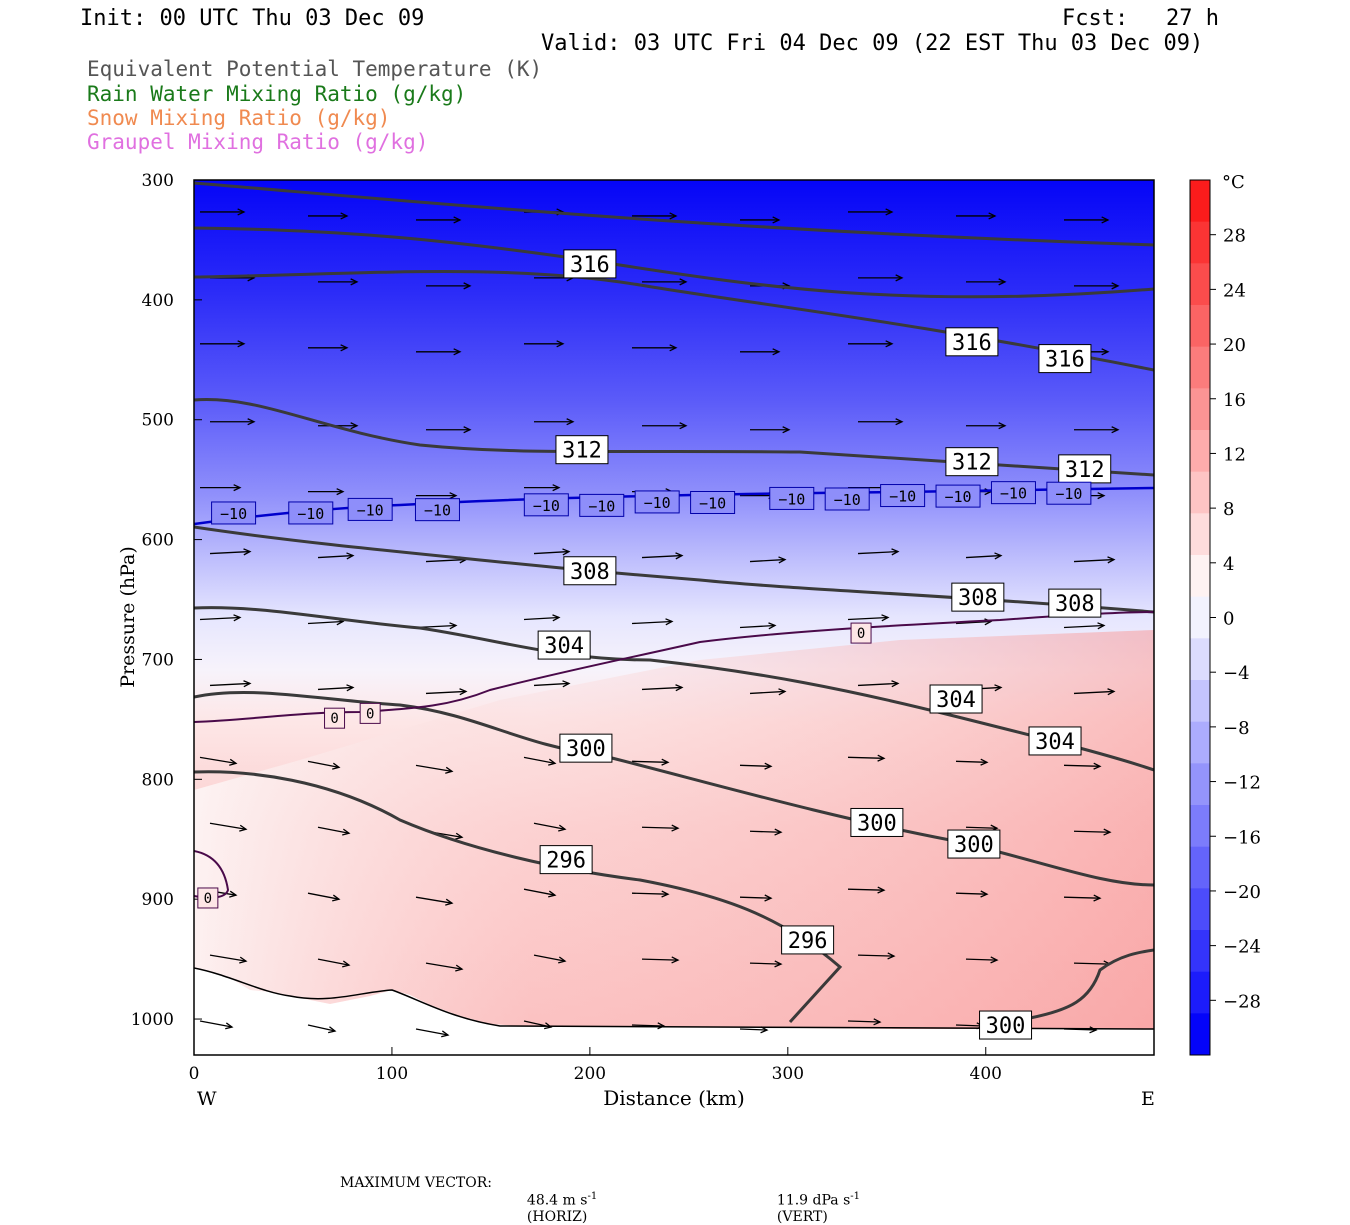 The image size is (1350, 1225). What do you see at coordinates (1192, 18) in the screenshot?
I see `forecast-hour: 27 h` at bounding box center [1192, 18].